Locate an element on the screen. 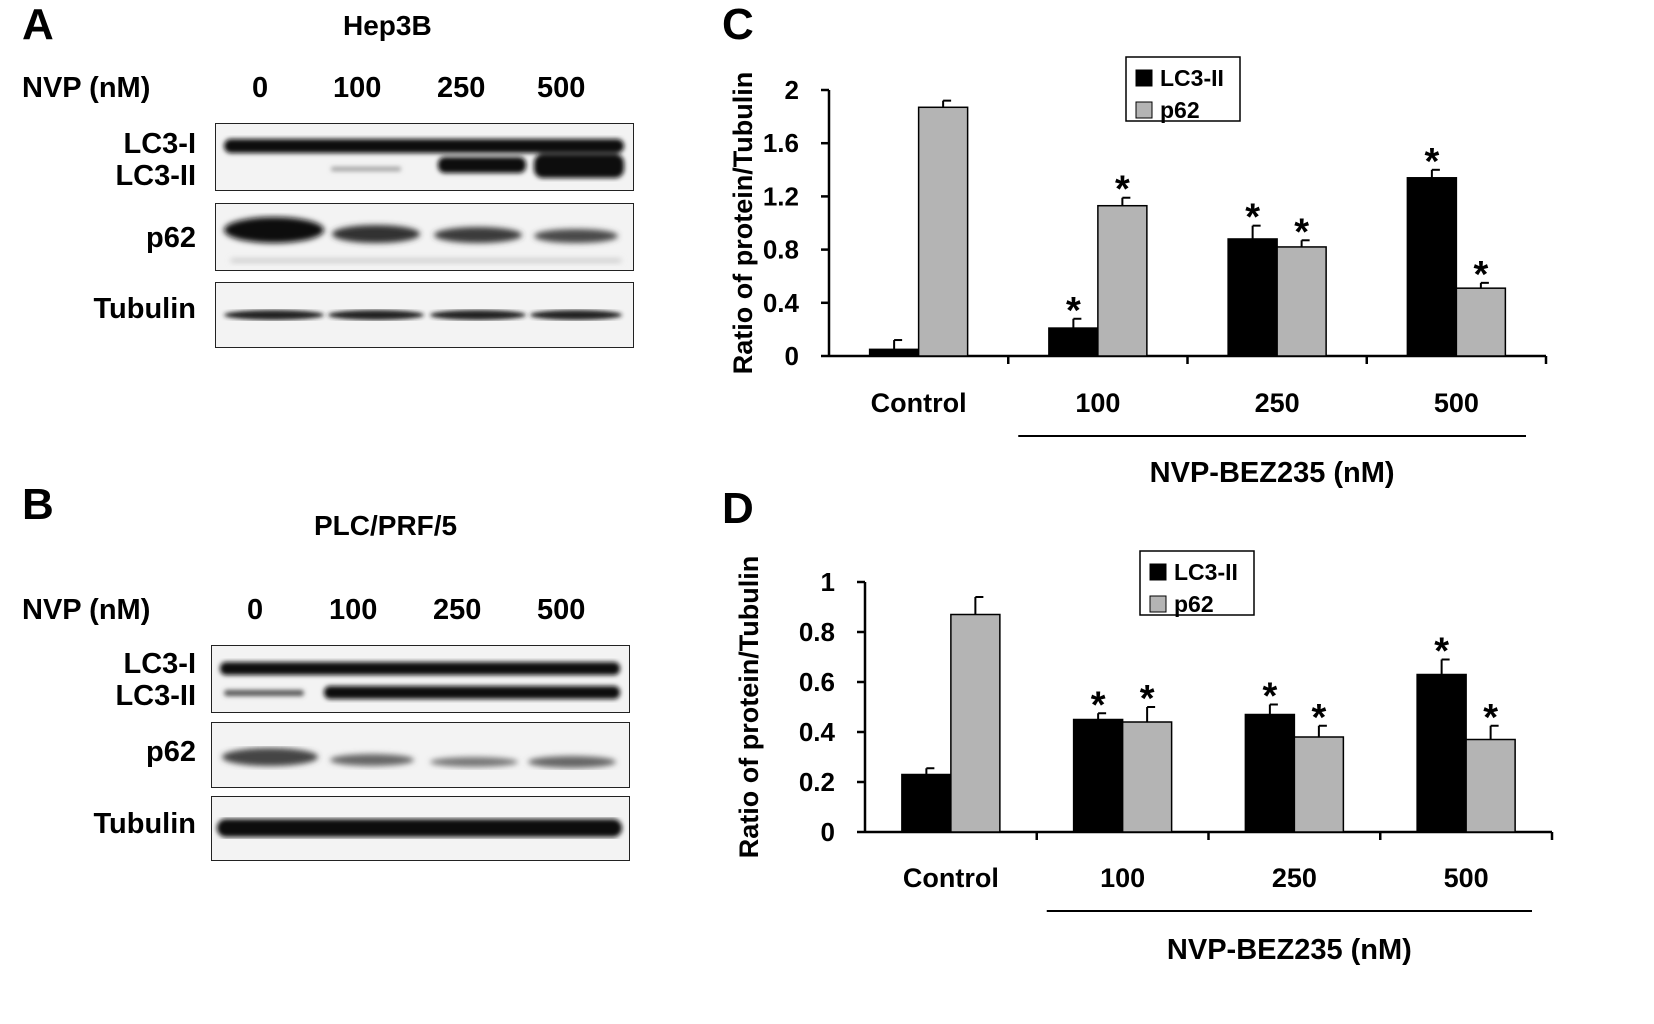 The width and height of the screenshot is (1654, 1024). panel-a-lane-250: 250 is located at coordinates (461, 88).